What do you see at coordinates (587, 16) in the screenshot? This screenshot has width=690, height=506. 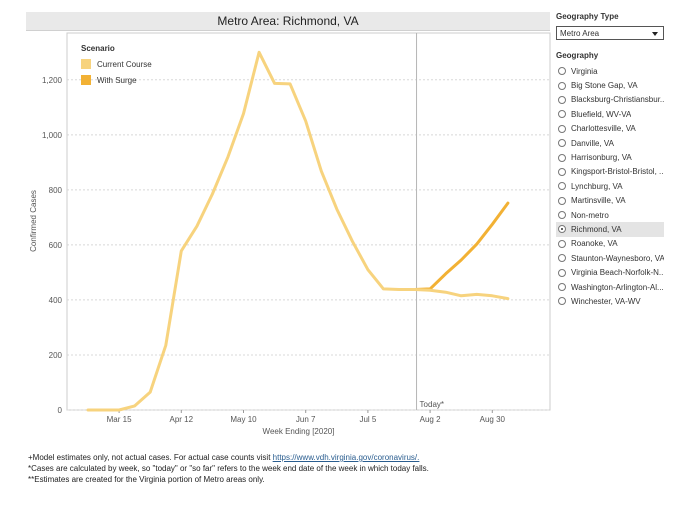 I see `geography-type-heading: Geography Type` at bounding box center [587, 16].